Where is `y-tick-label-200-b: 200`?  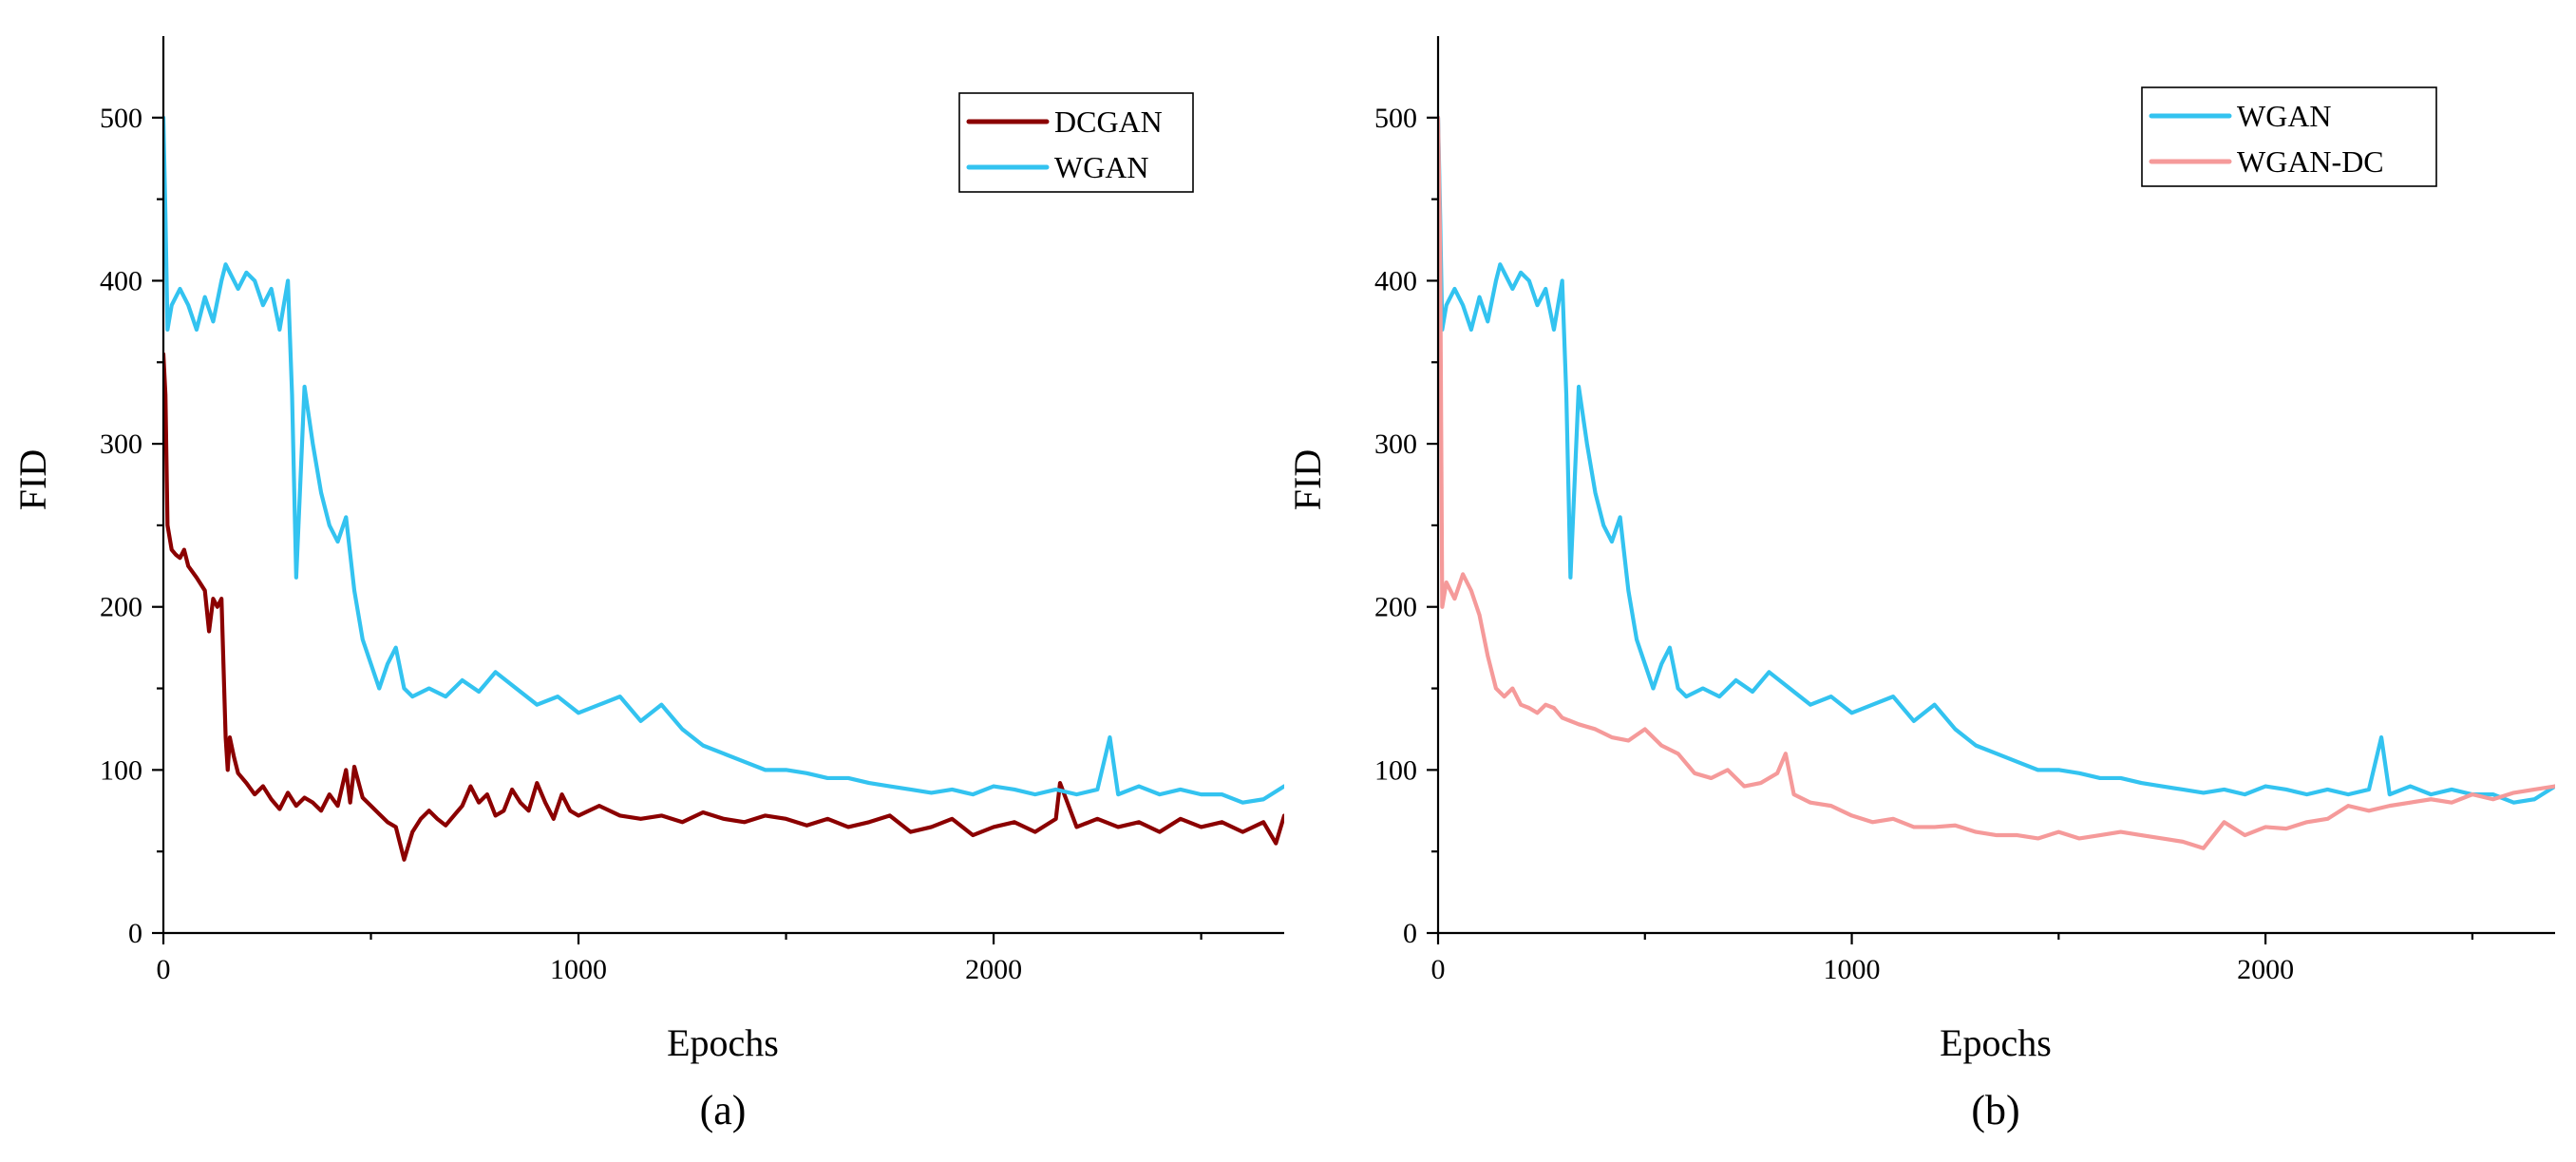 y-tick-label-200-b: 200 is located at coordinates (1395, 607).